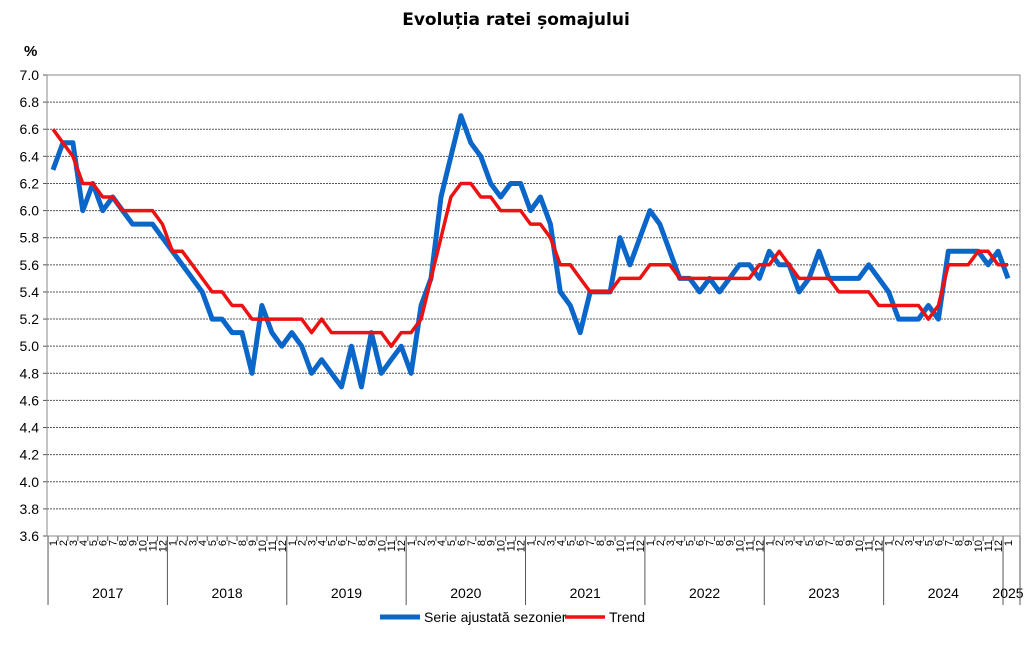 This screenshot has height=645, width=1032. What do you see at coordinates (30, 346) in the screenshot?
I see `y-tick-label: 5.0` at bounding box center [30, 346].